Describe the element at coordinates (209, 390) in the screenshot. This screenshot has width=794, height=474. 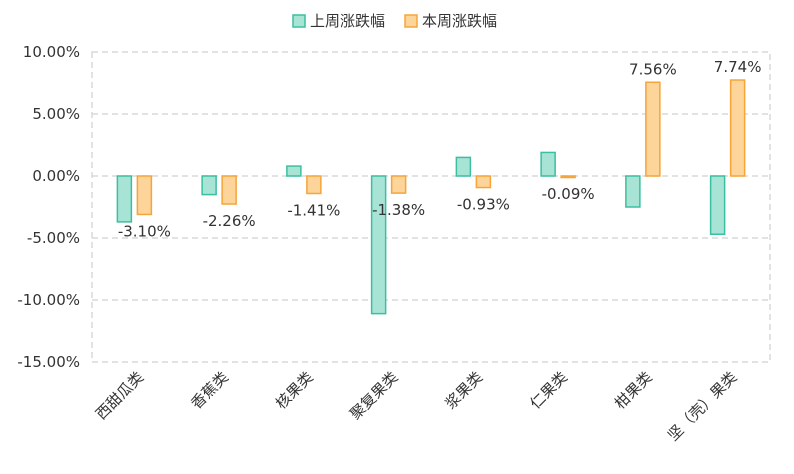
I see `category-label: 香蕉类` at that location.